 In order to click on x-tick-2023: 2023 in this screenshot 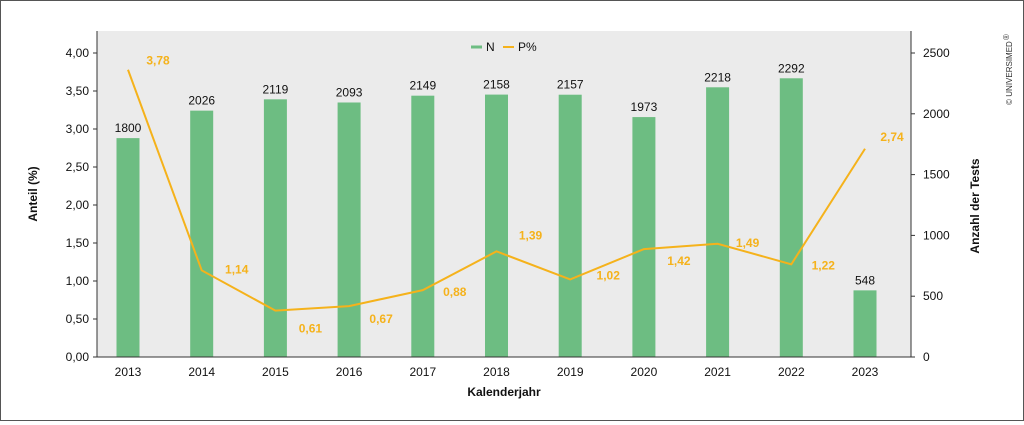, I will do `click(865, 372)`.